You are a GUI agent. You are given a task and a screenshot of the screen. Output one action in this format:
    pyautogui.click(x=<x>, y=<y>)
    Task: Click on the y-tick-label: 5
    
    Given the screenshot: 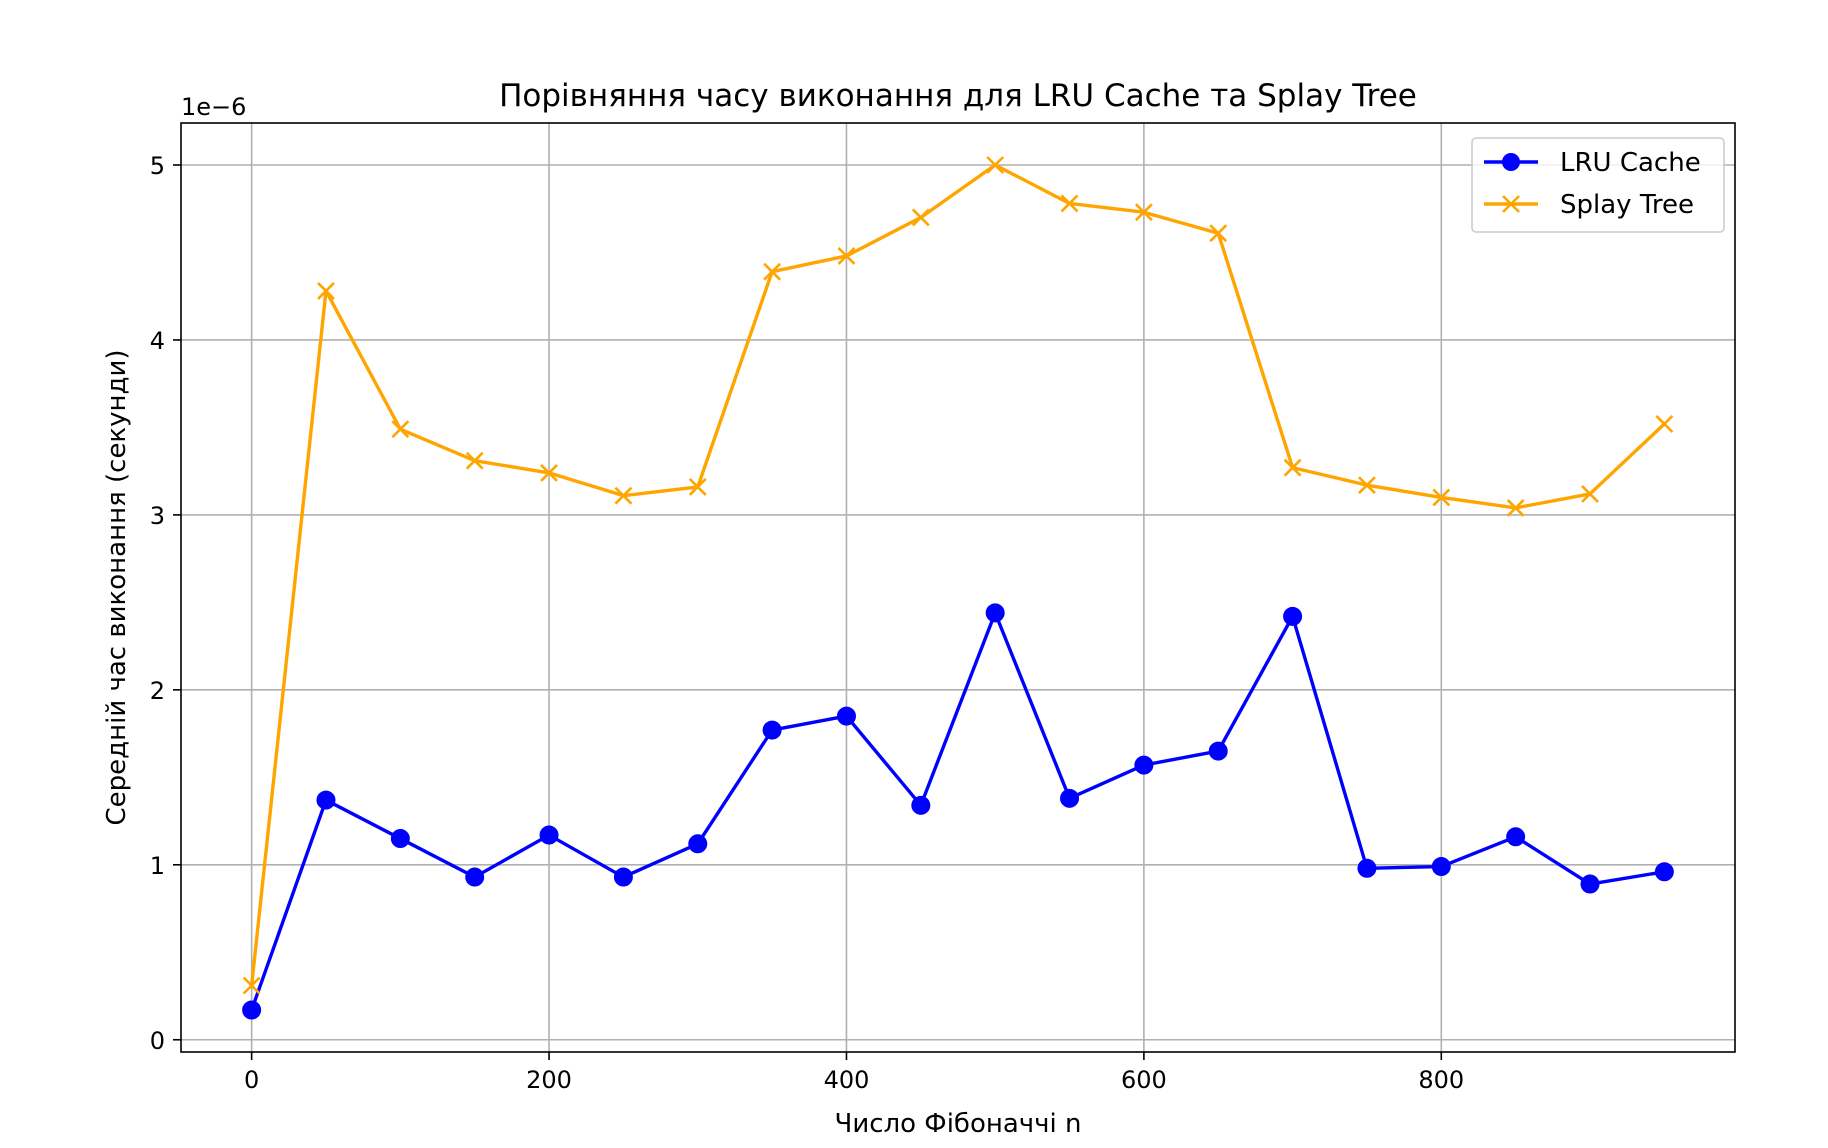 What is the action you would take?
    pyautogui.click(x=157, y=166)
    